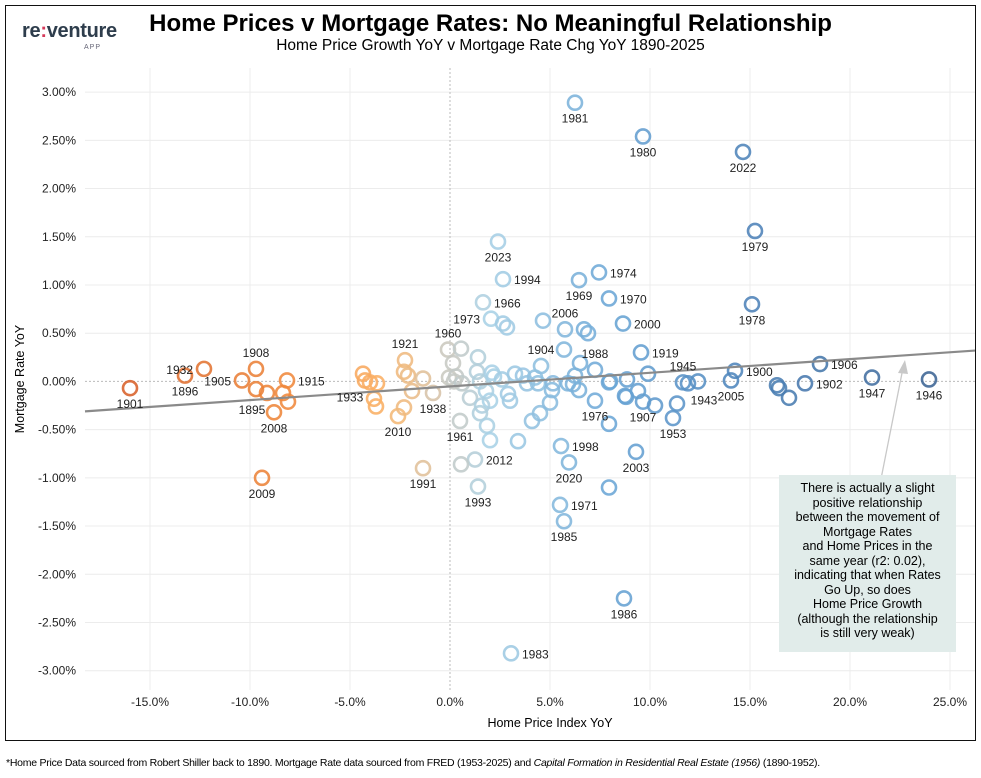  I want to click on point-label: 1988, so click(595, 354).